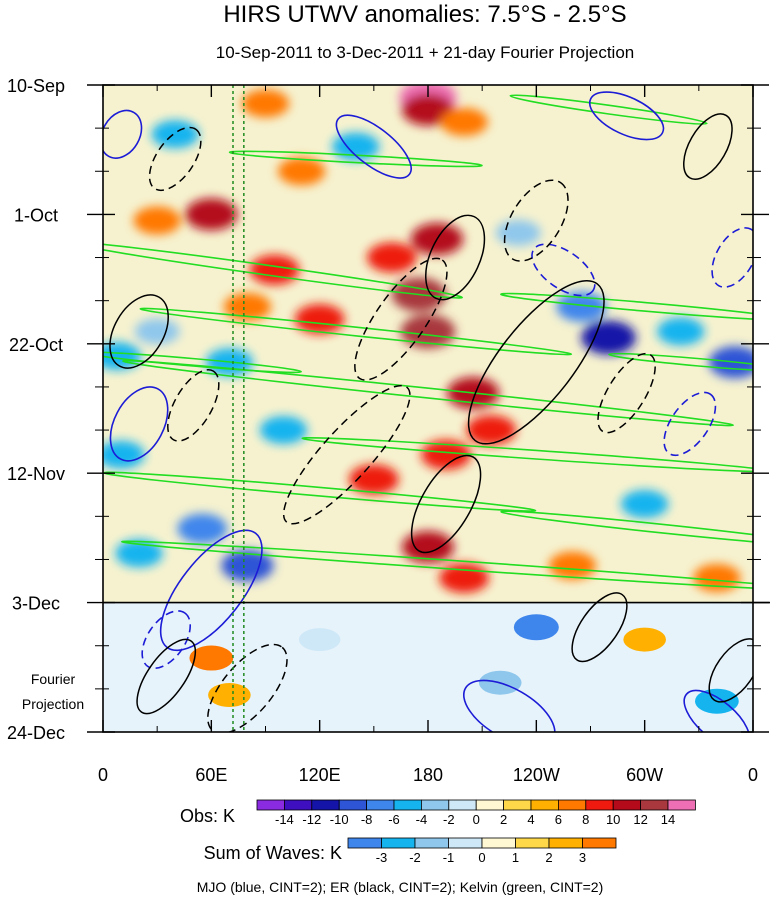  What do you see at coordinates (536, 775) in the screenshot?
I see `x-tick-label: 120W` at bounding box center [536, 775].